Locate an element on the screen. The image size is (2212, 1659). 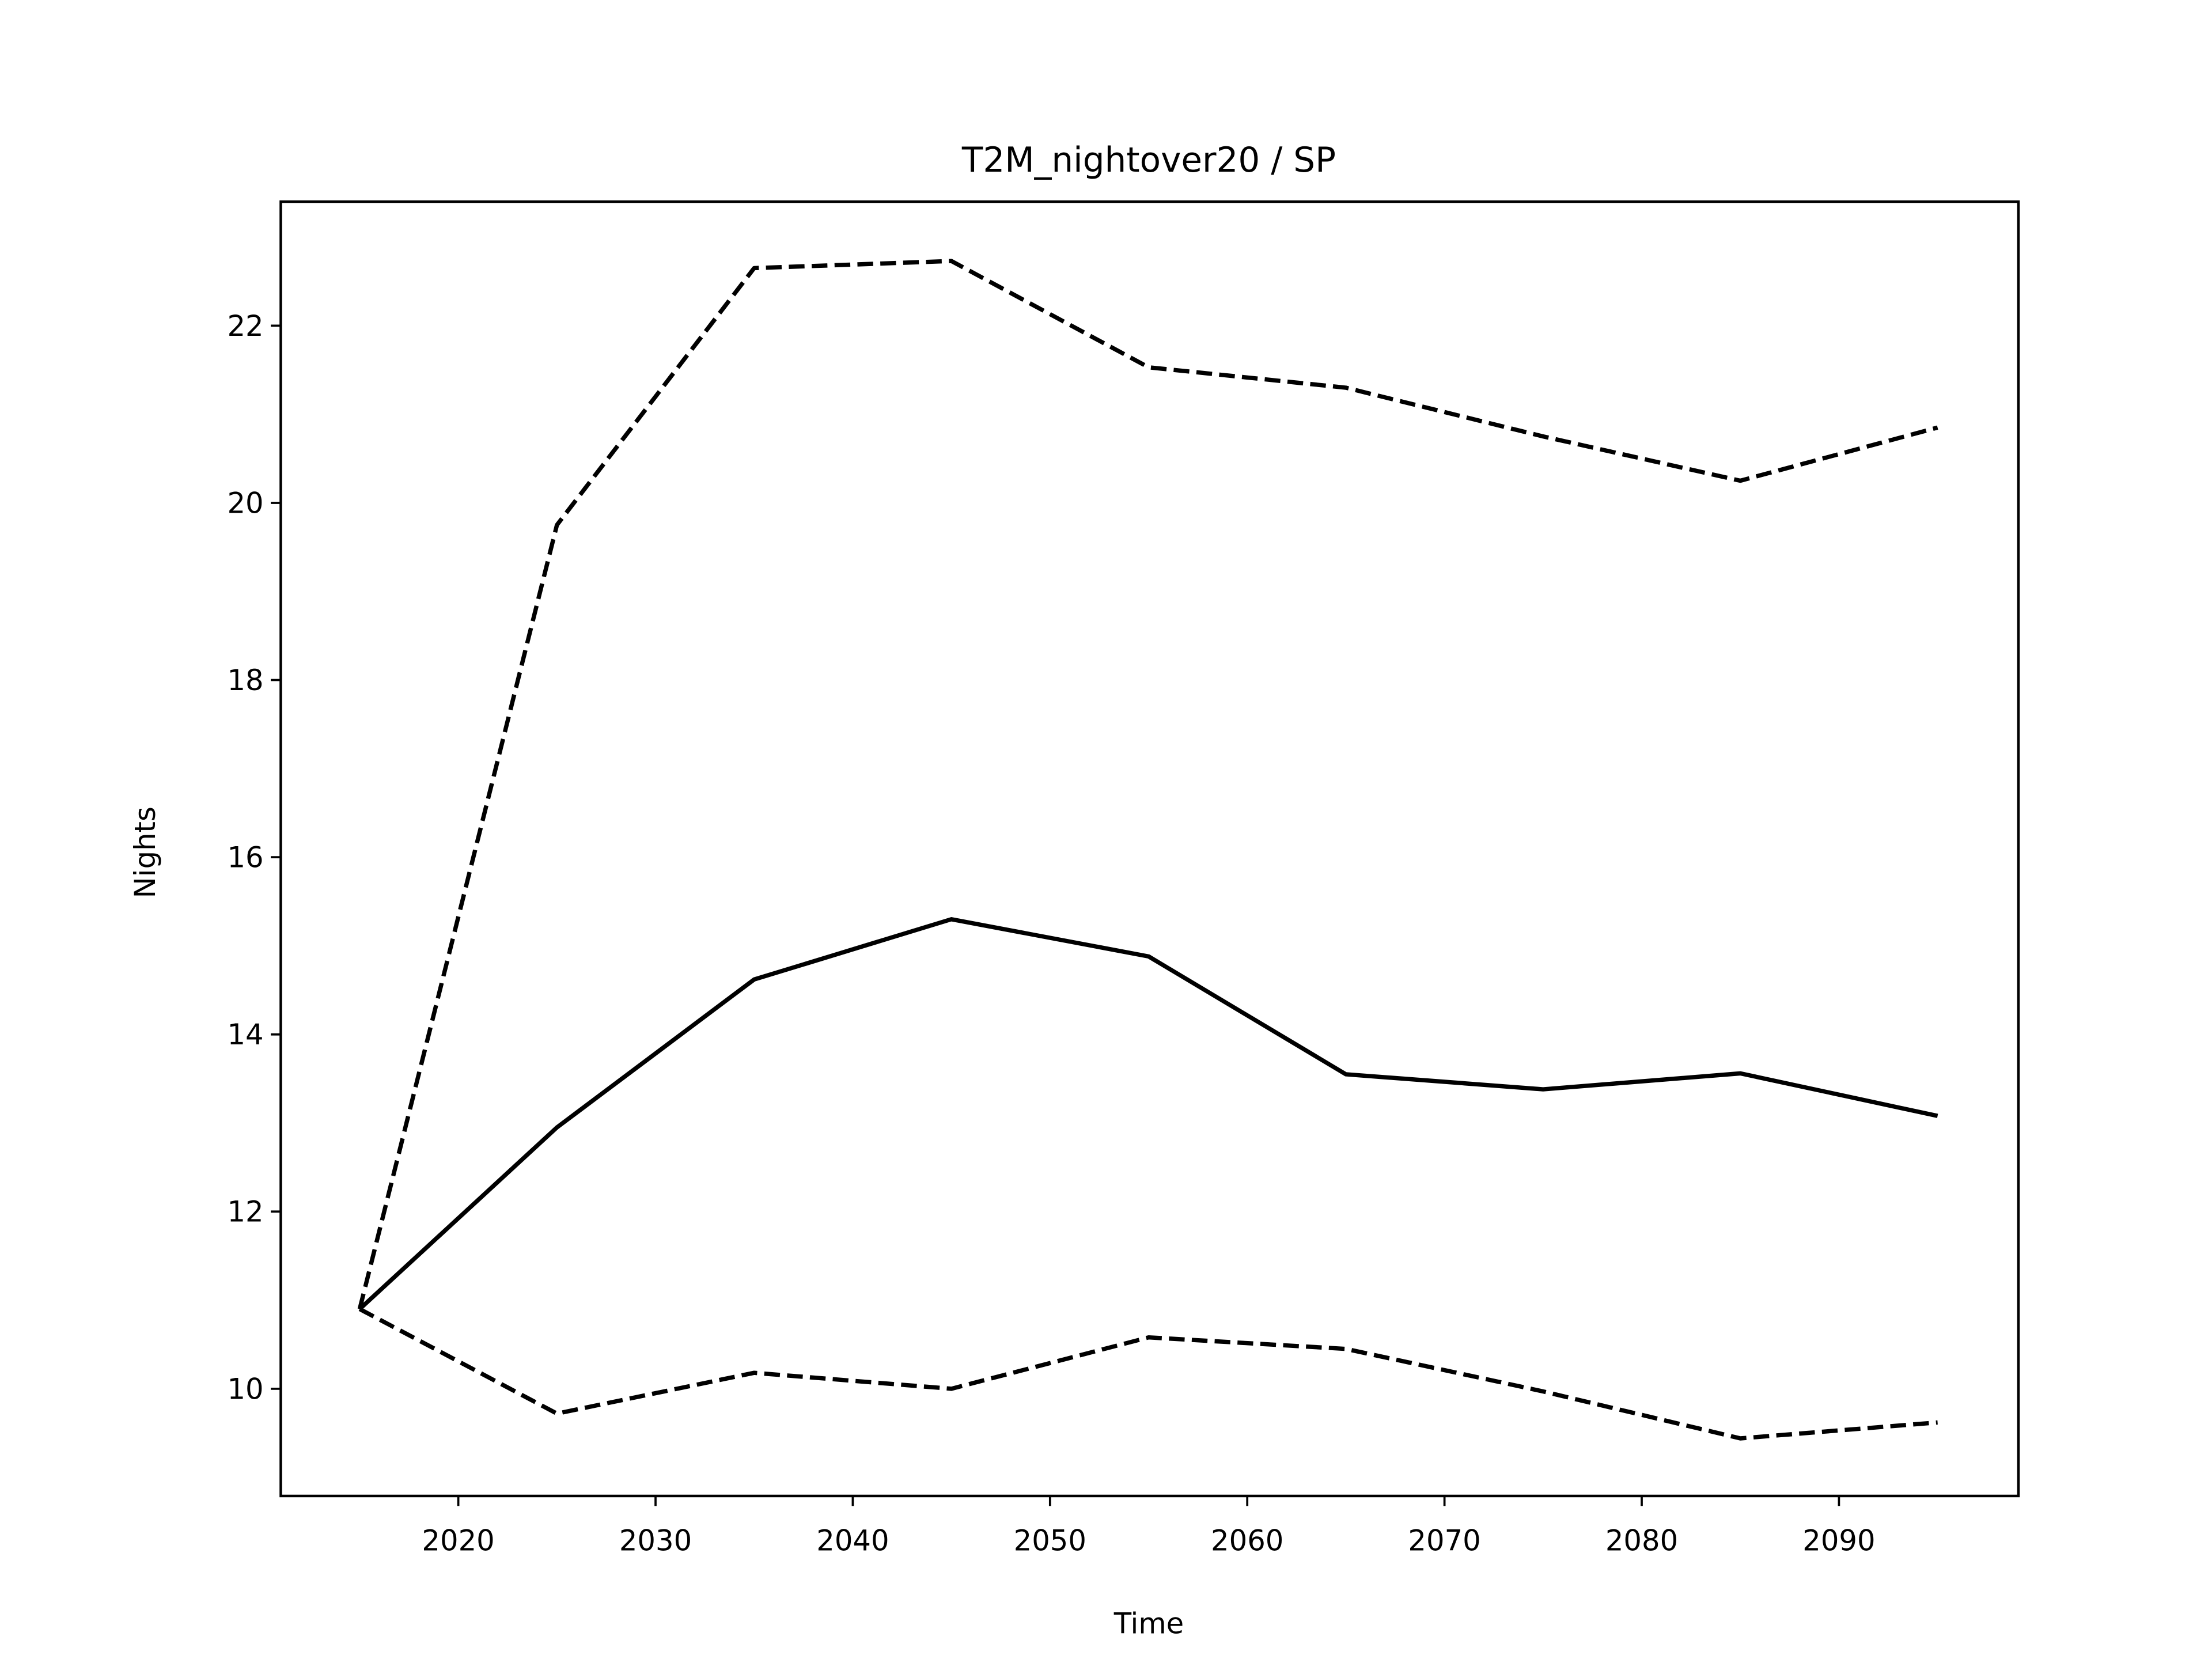
y-tick-label: 16 is located at coordinates (245, 857).